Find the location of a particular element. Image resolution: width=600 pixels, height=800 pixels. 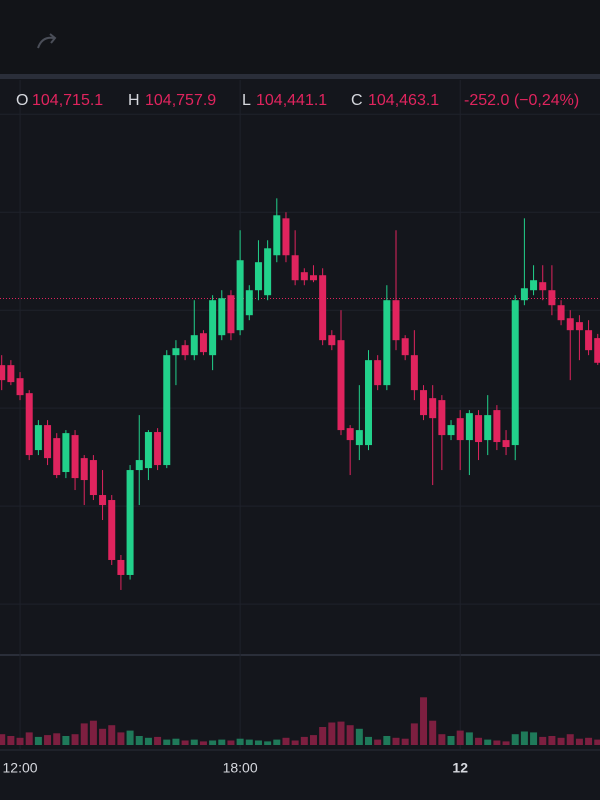

redo-button is located at coordinates (47, 41).